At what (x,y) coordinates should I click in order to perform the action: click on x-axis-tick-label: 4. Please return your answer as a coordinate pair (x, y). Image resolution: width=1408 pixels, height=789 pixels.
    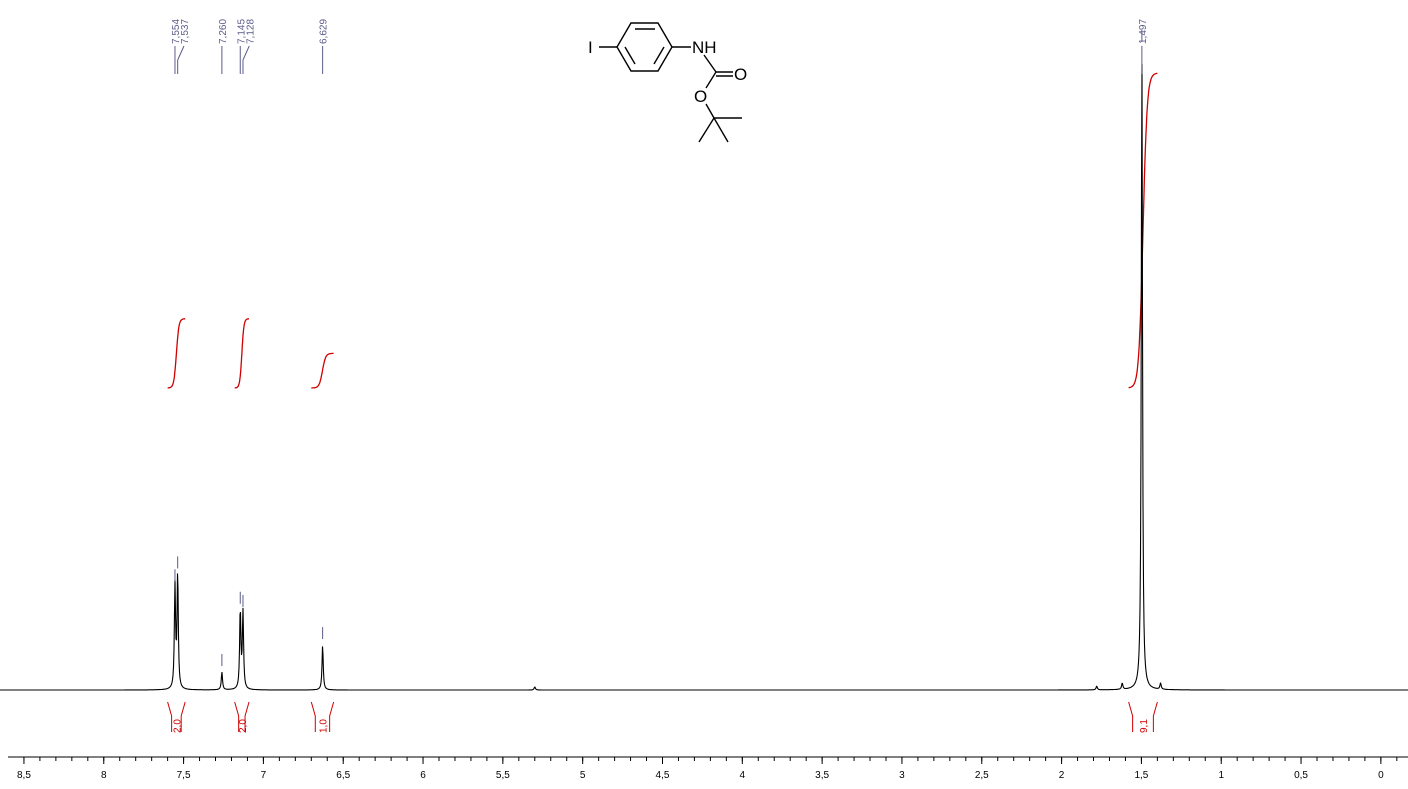
    Looking at the image, I should click on (743, 775).